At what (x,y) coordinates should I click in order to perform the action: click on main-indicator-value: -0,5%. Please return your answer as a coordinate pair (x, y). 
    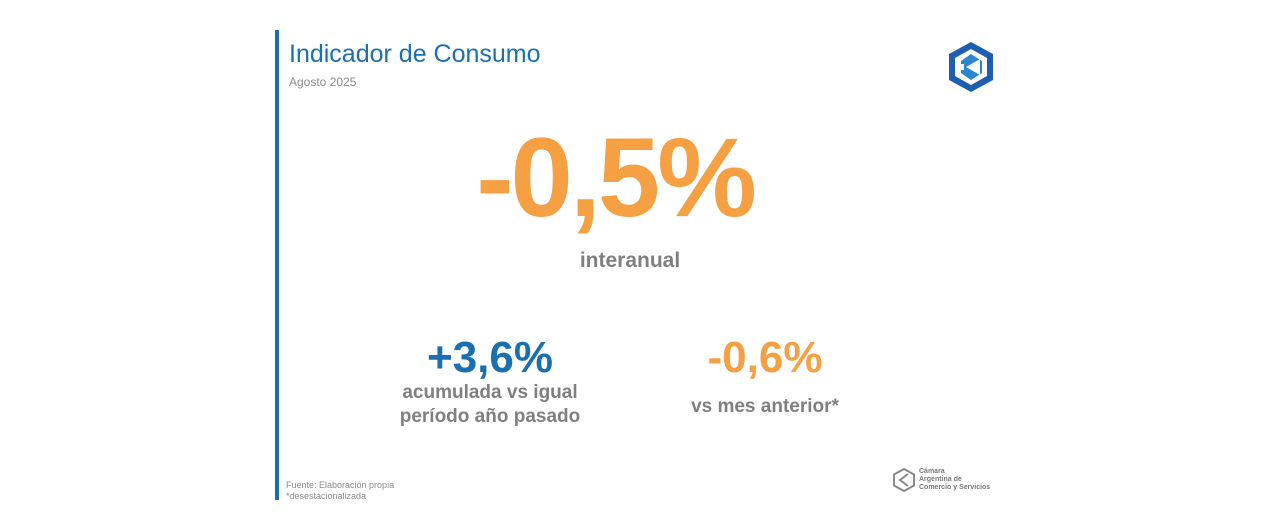
    Looking at the image, I should click on (616, 177).